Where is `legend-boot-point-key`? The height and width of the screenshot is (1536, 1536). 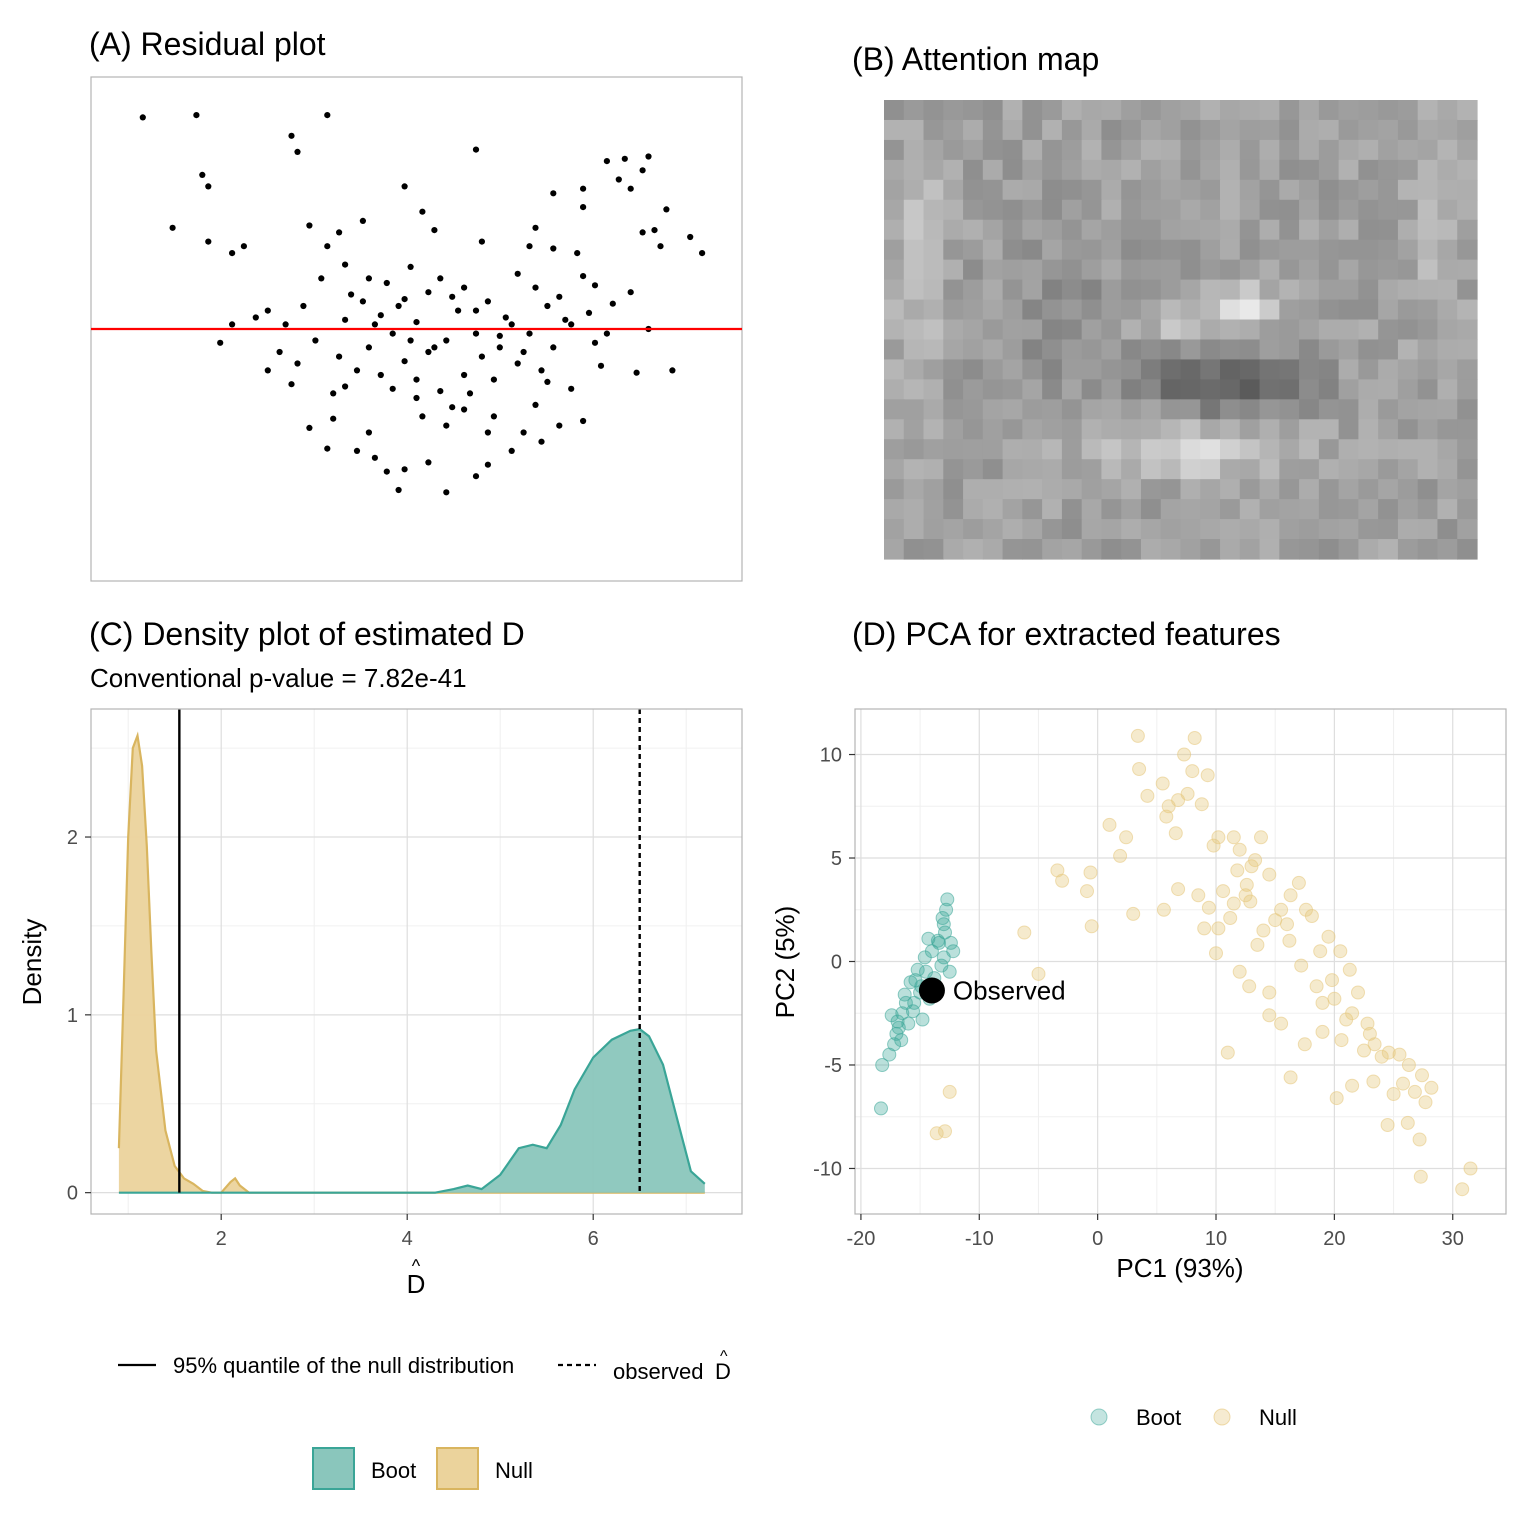
legend-boot-point-key is located at coordinates (1099, 1417).